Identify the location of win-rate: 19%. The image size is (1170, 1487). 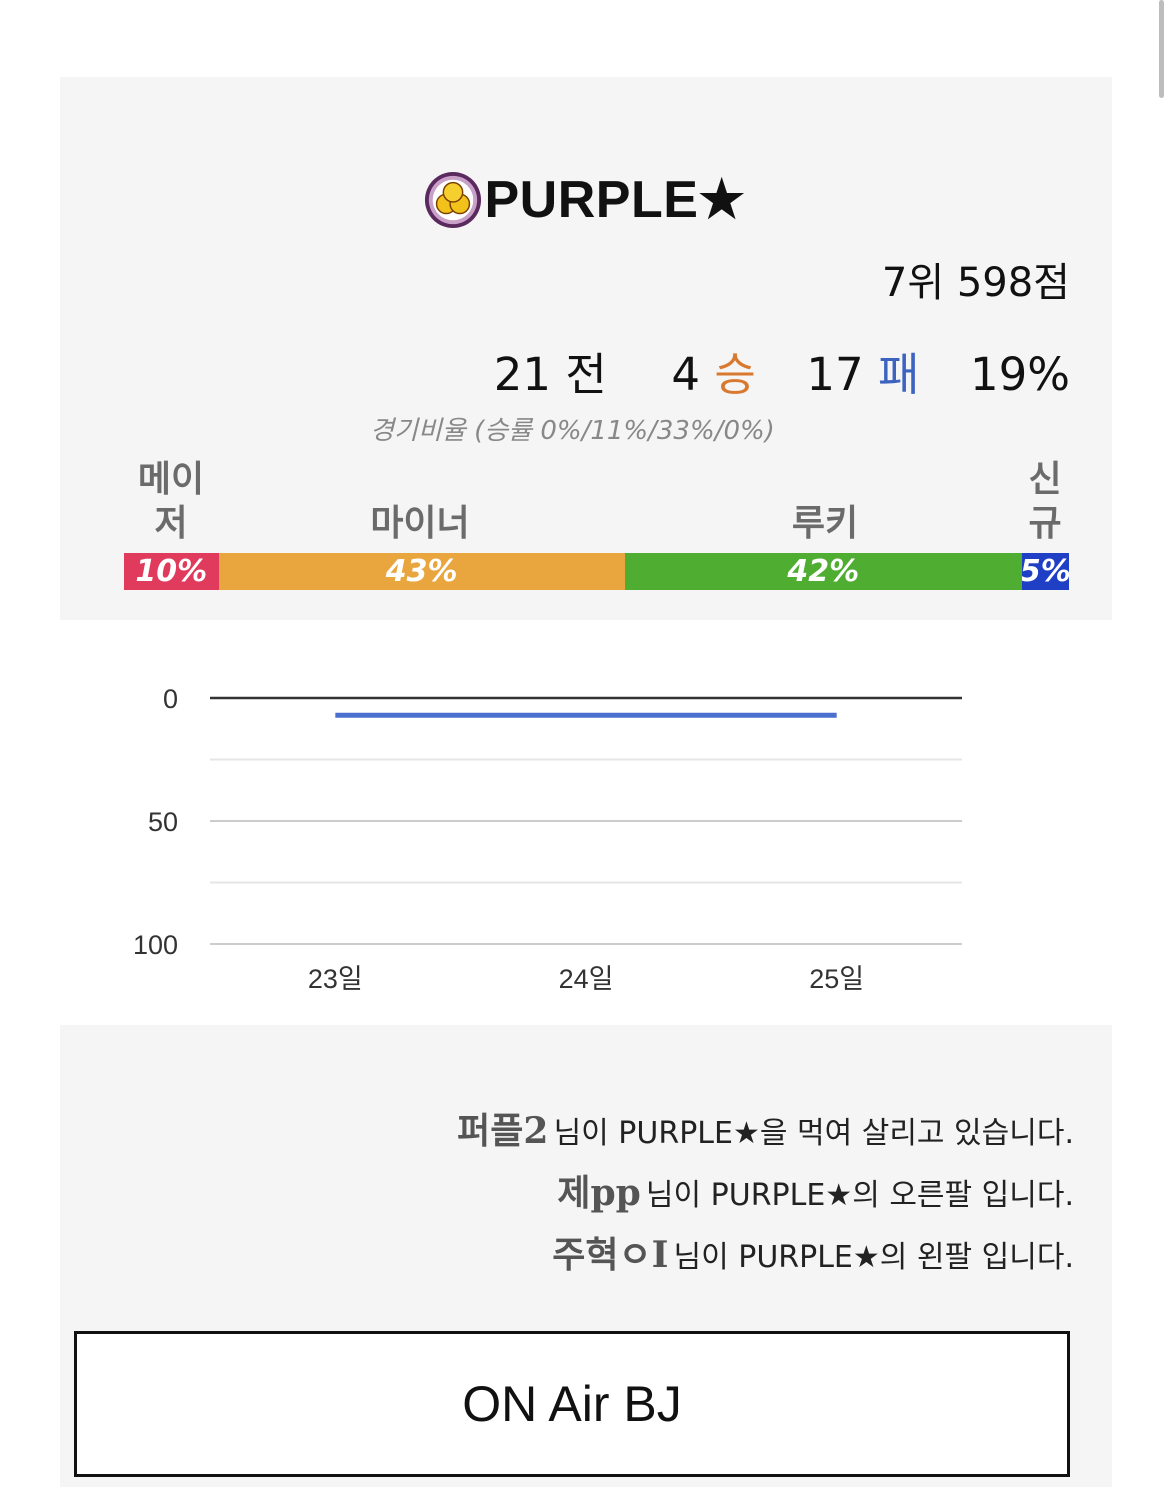
(1020, 374).